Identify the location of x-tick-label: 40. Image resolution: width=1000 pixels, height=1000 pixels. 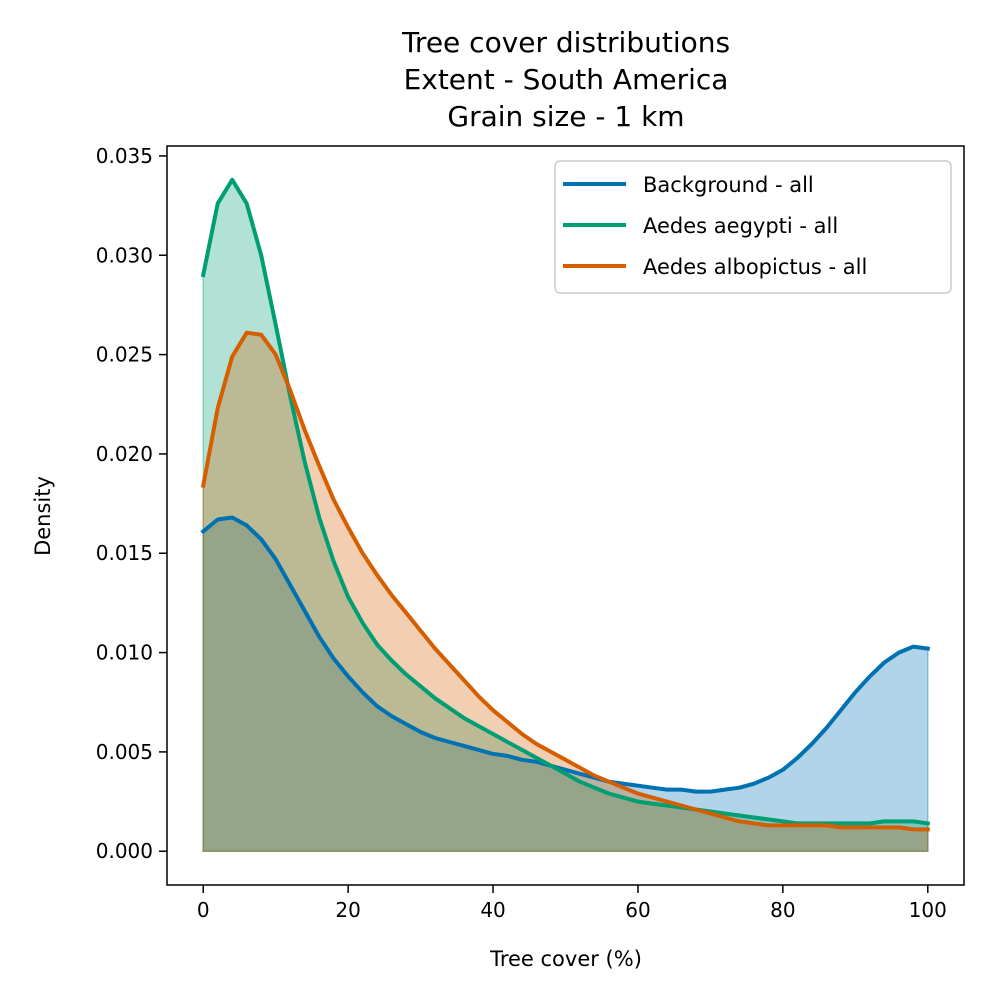
(492, 910).